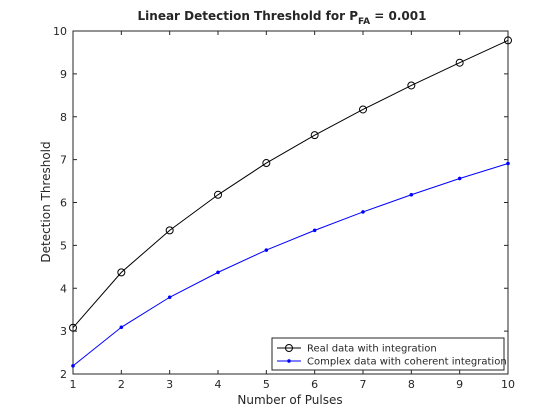 The width and height of the screenshot is (560, 420). What do you see at coordinates (46, 201) in the screenshot?
I see `y-axis-label: Detection Threshold` at bounding box center [46, 201].